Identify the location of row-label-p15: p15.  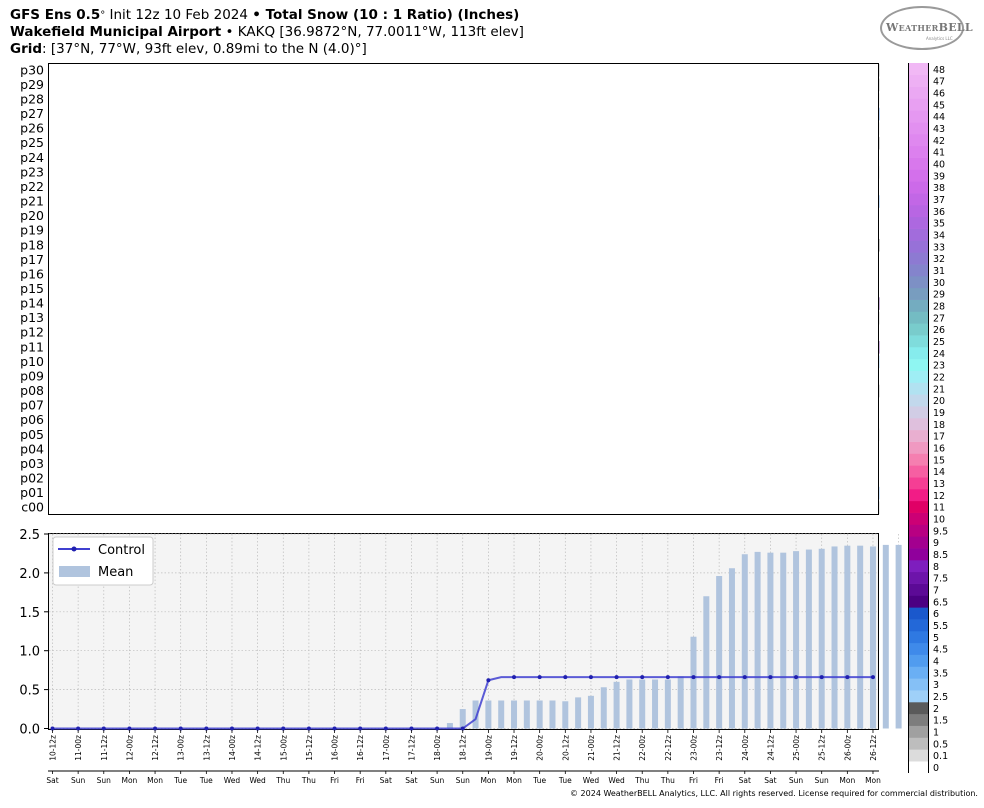
(32, 288).